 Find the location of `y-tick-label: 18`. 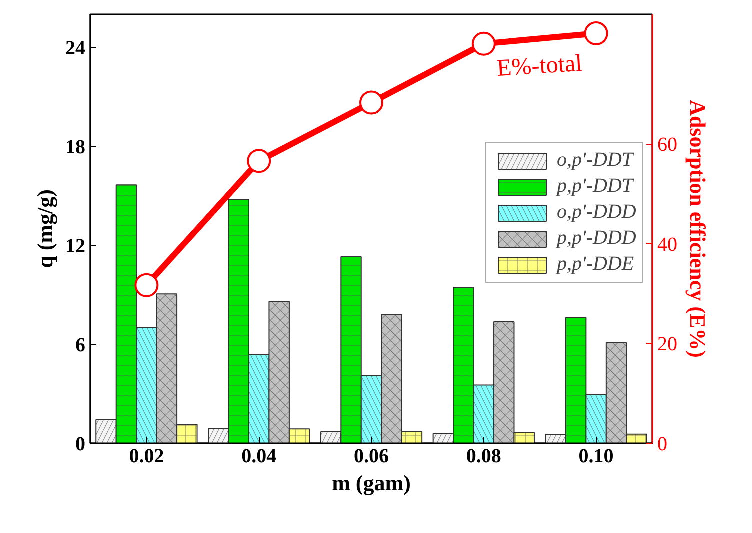

y-tick-label: 18 is located at coordinates (76, 147).